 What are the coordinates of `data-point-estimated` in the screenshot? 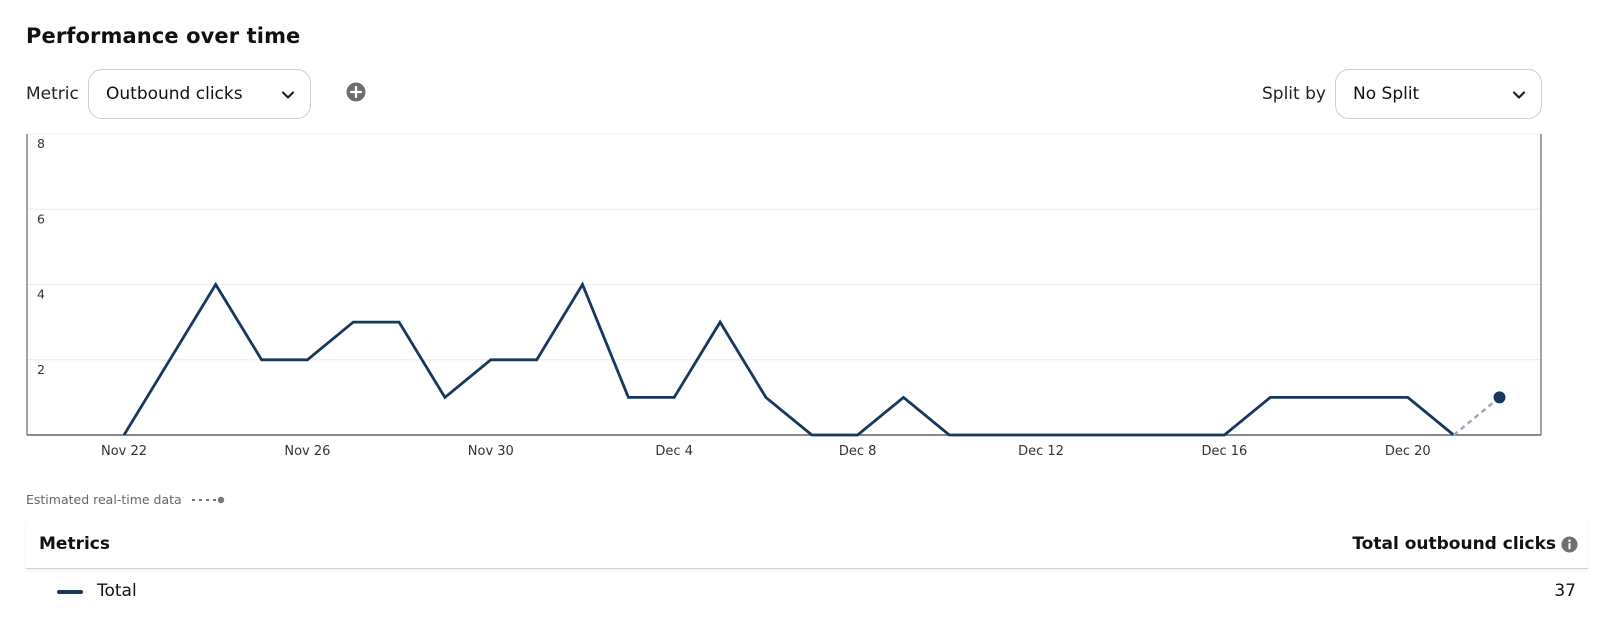 It's located at (1499, 397).